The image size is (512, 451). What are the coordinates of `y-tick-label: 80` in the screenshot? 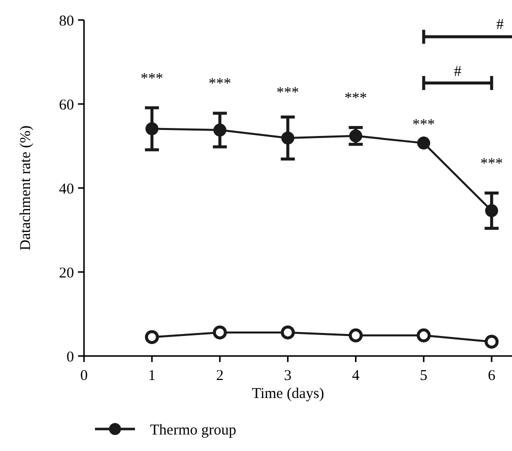 It's located at (66, 21).